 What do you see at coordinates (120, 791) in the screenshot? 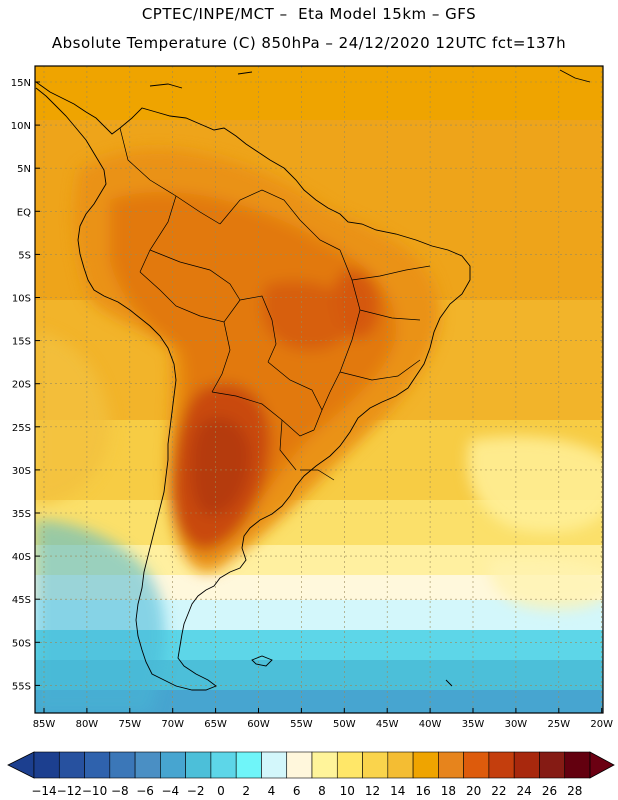
I see `colorbar-label: −8` at bounding box center [120, 791].